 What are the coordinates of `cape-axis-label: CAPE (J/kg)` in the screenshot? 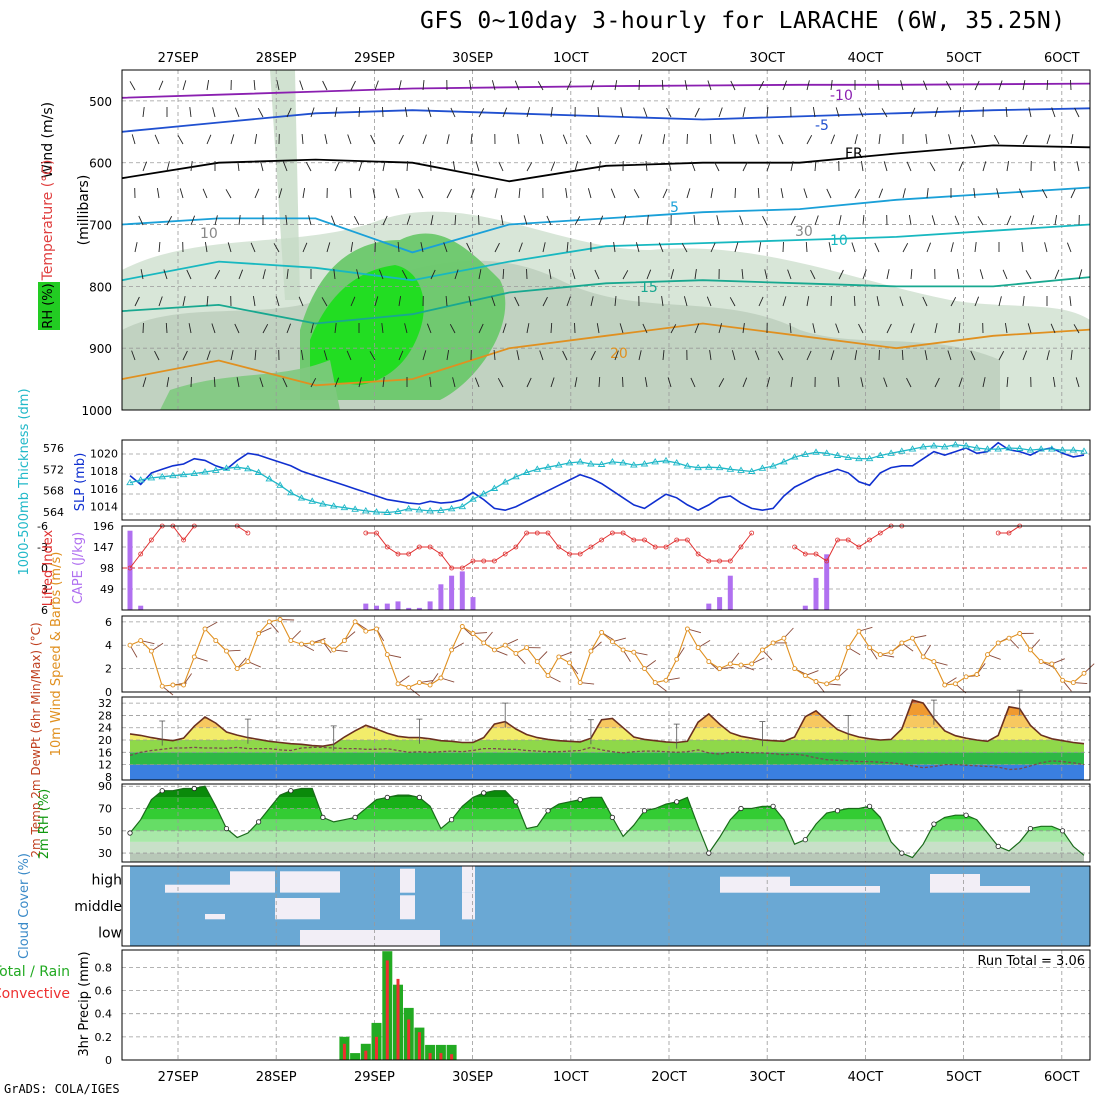 It's located at (78, 568).